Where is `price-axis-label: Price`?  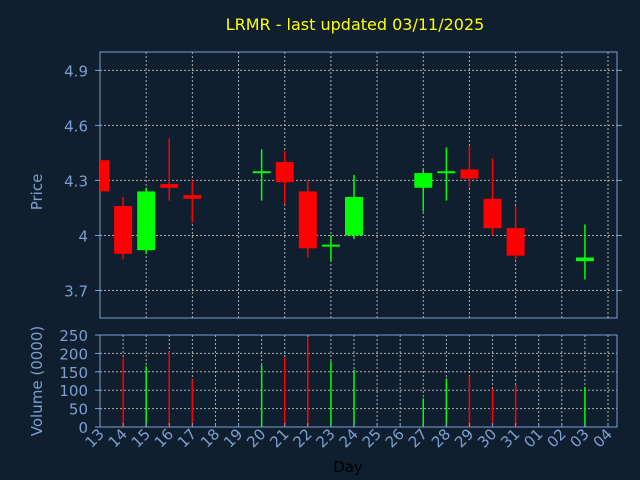
price-axis-label: Price is located at coordinates (37, 192).